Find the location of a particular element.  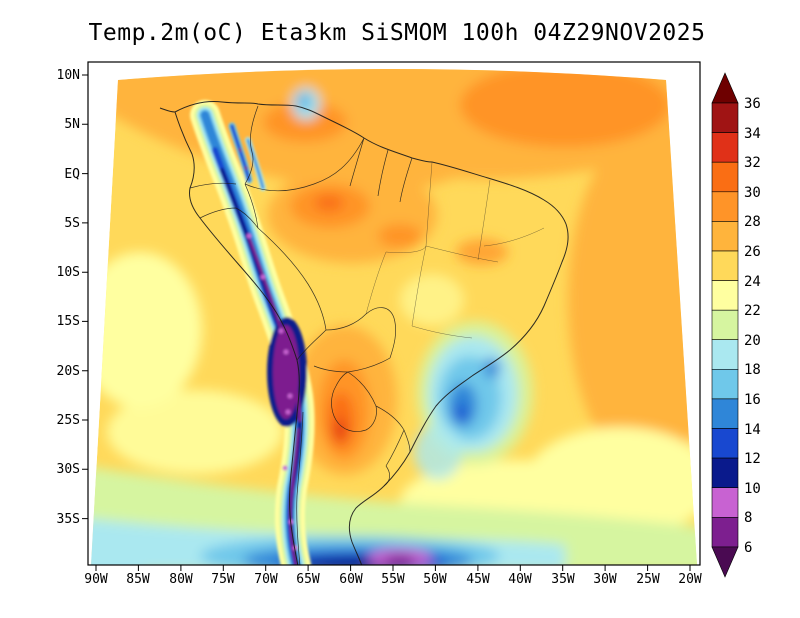

andes-cold-band is located at coordinates (252, 332).